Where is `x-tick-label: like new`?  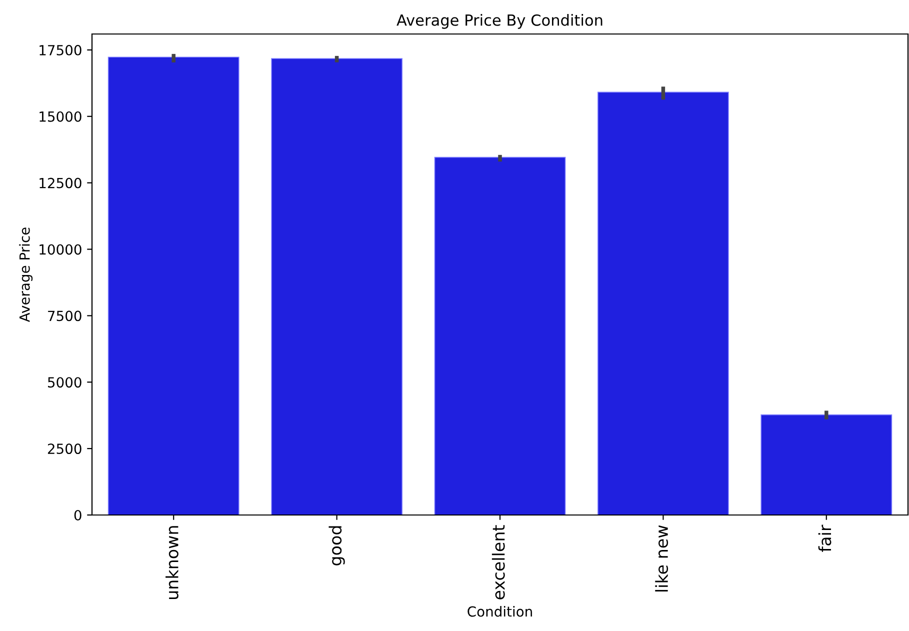 x-tick-label: like new is located at coordinates (661, 558).